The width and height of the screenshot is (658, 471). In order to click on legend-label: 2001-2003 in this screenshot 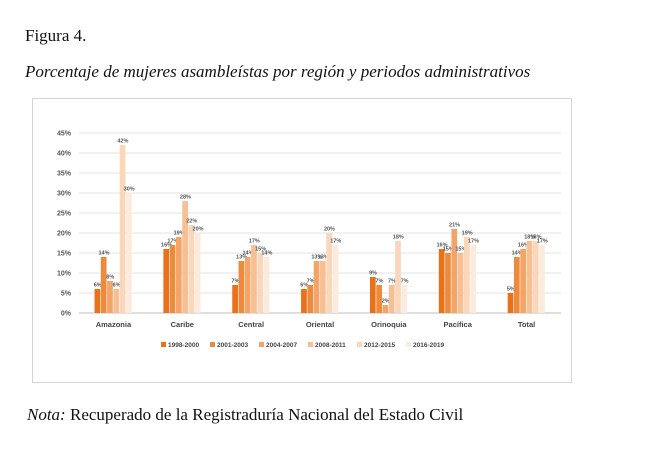, I will do `click(232, 345)`.